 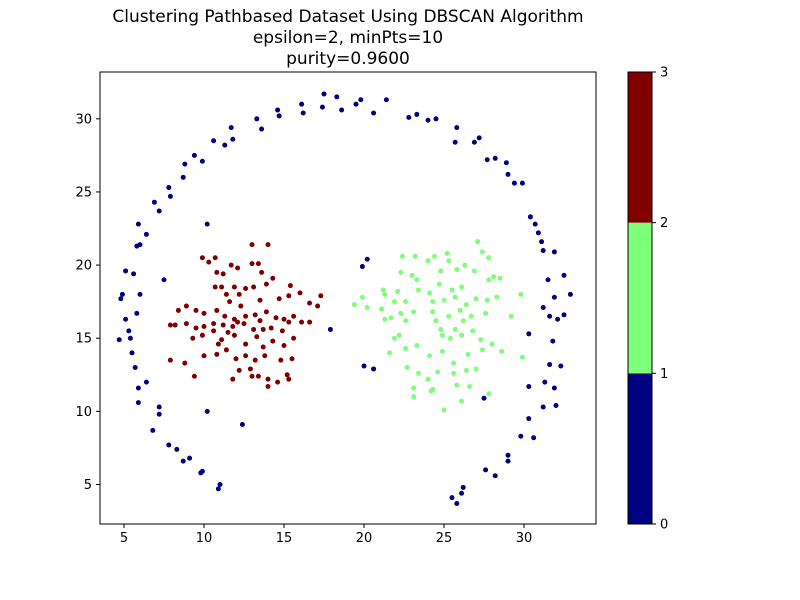 What do you see at coordinates (640, 298) in the screenshot?
I see `colorbar-bands` at bounding box center [640, 298].